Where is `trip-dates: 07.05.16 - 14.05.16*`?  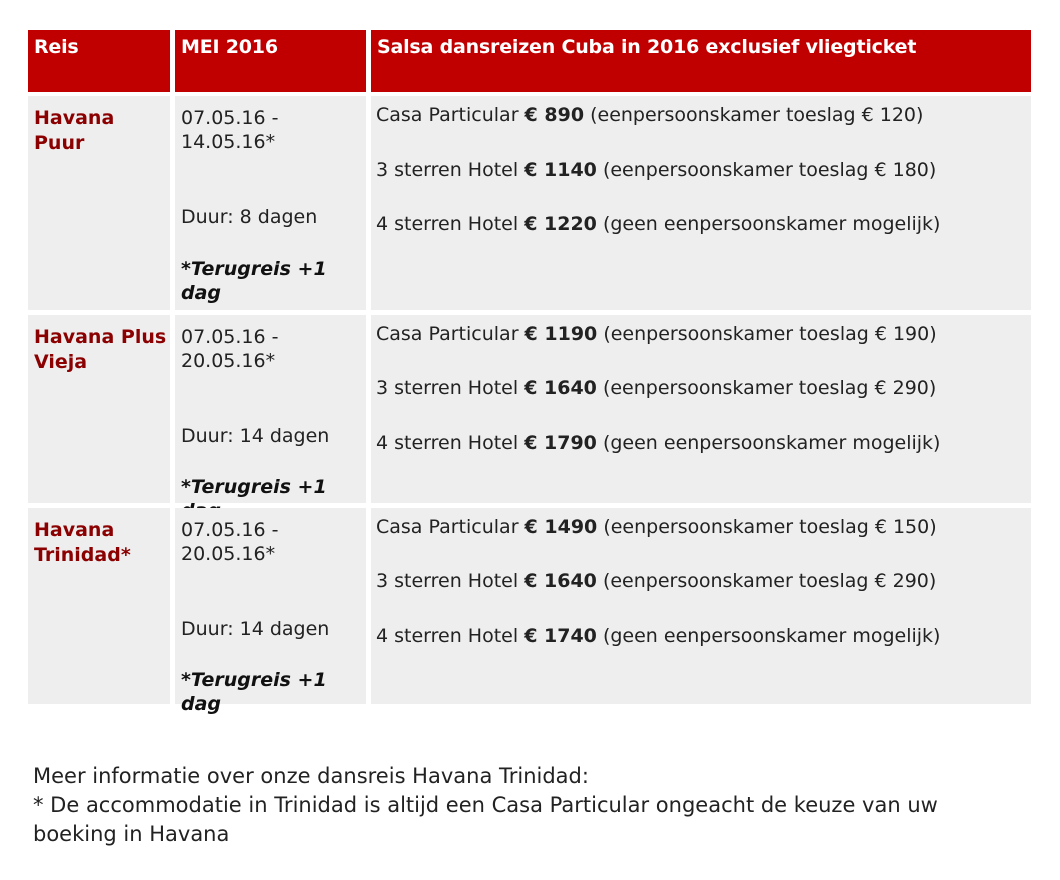 trip-dates: 07.05.16 - 14.05.16* is located at coordinates (230, 130).